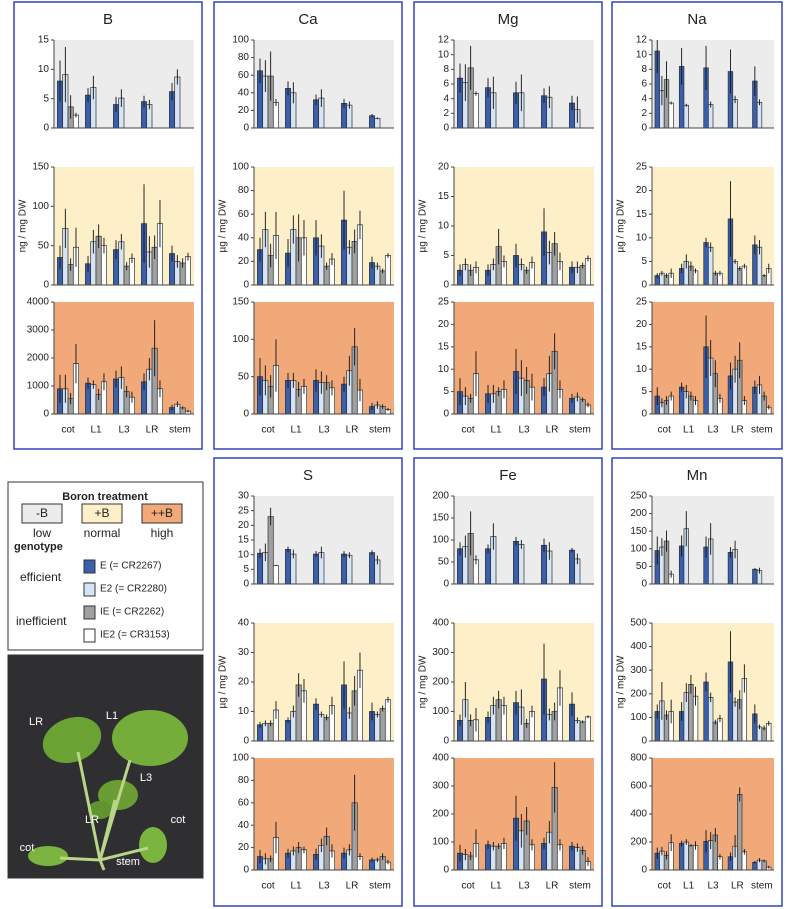 The width and height of the screenshot is (787, 909). I want to click on y-tick-label: 250, so click(638, 496).